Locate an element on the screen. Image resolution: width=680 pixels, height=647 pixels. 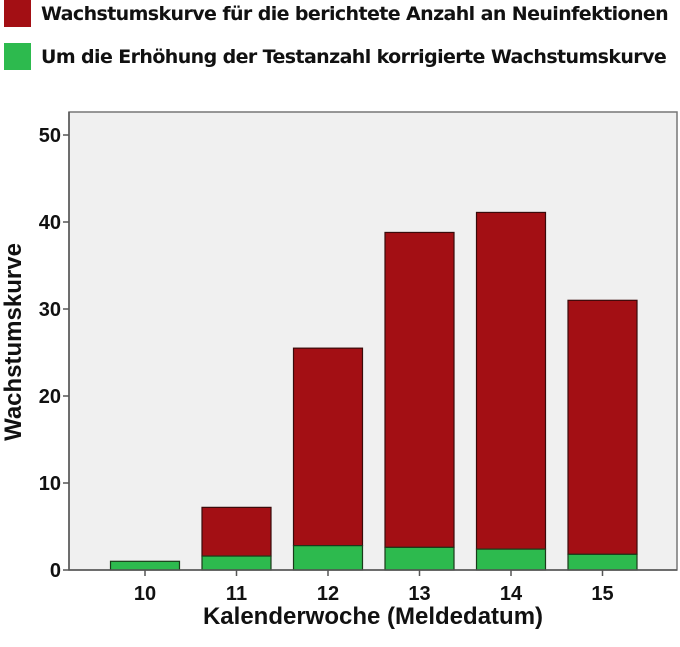
y-axis-label: Wachstumskurve is located at coordinates (13, 342).